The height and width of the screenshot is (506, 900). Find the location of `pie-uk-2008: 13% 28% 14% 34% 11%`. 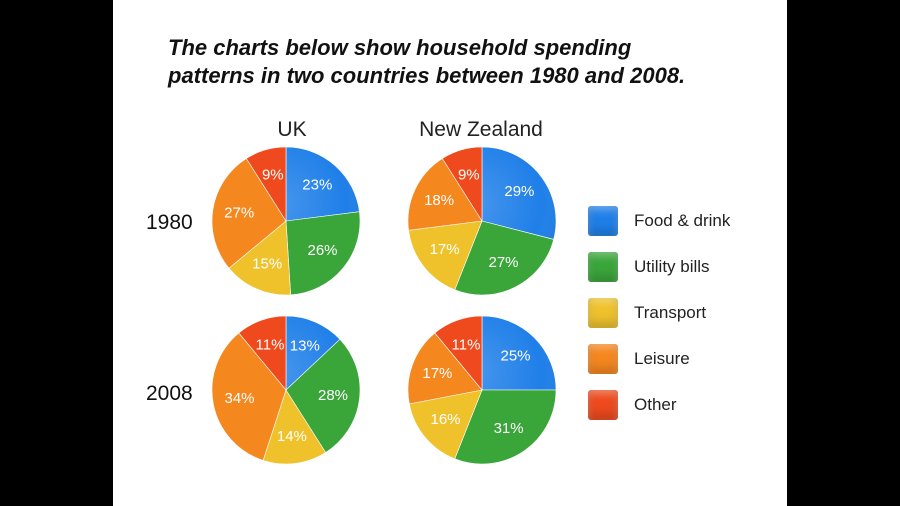

pie-uk-2008: 13% 28% 14% 34% 11% is located at coordinates (286, 390).